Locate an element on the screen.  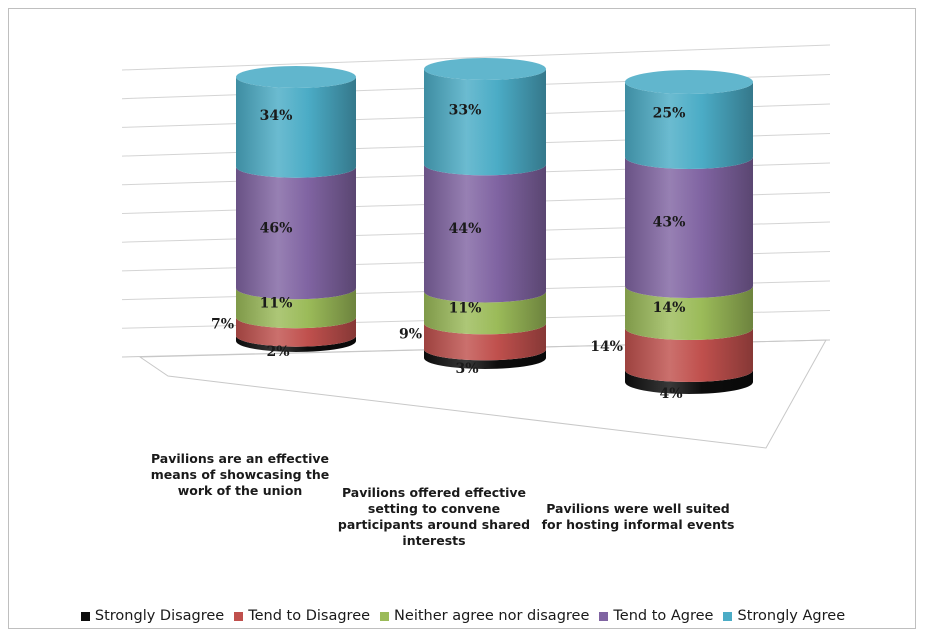
data-label-tend-to-agree-3: 43% is located at coordinates (669, 223).